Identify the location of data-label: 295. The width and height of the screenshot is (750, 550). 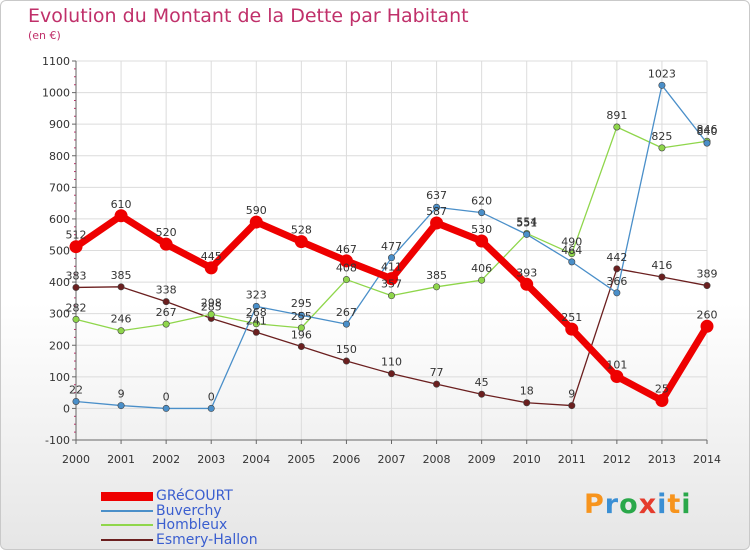
(301, 303).